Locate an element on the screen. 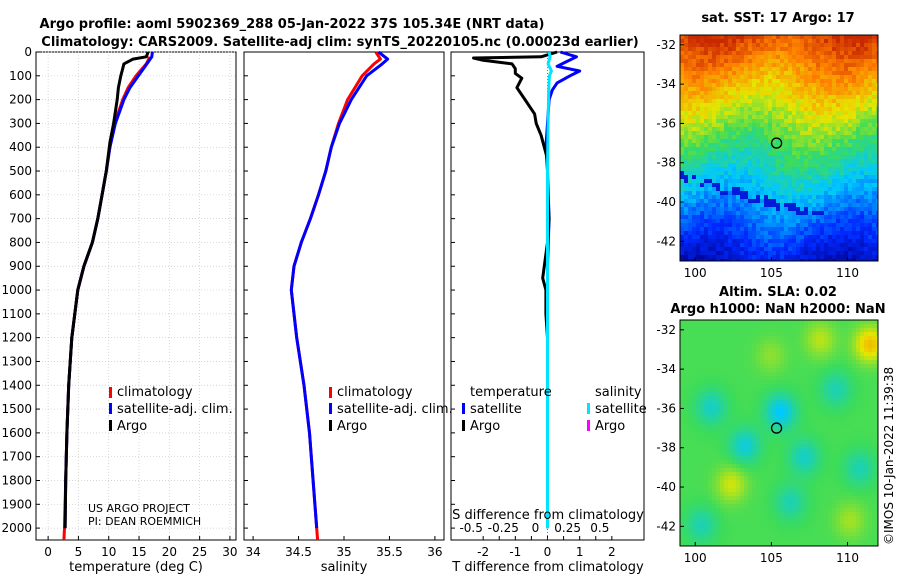  y-tick-label: -36 is located at coordinates (666, 123).